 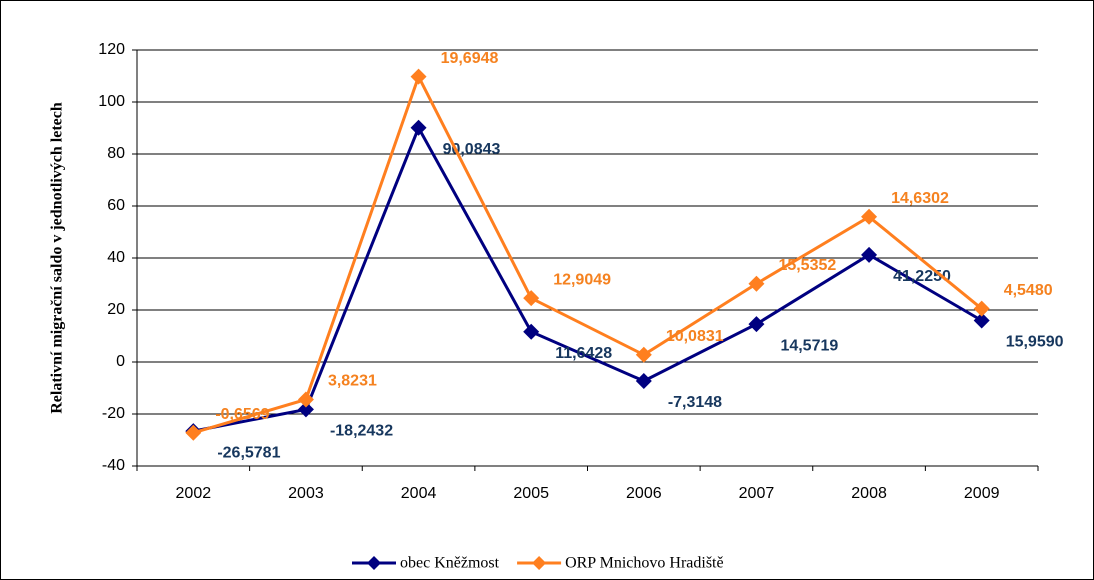 I want to click on y-tick-label: -20, so click(x=113, y=413).